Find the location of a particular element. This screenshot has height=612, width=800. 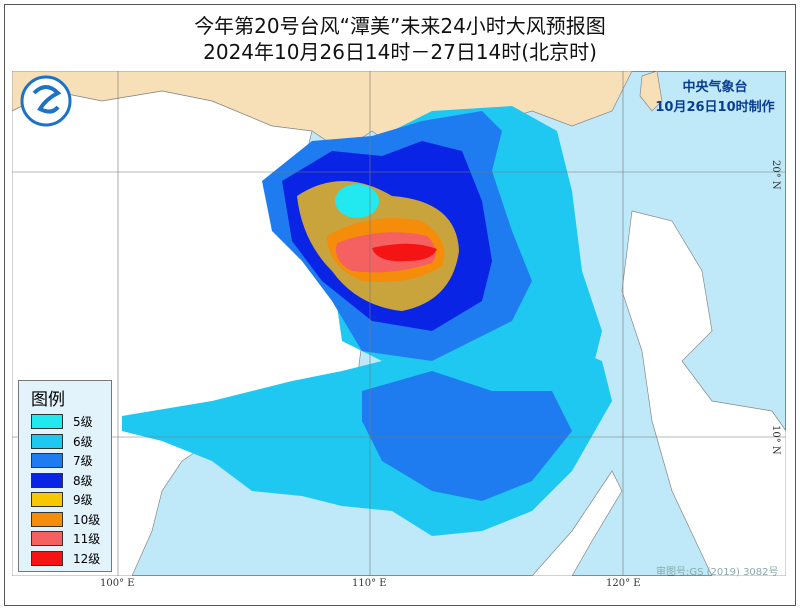

map-approval-number: 审图号:GS (2019) 3082号 is located at coordinates (717, 572).